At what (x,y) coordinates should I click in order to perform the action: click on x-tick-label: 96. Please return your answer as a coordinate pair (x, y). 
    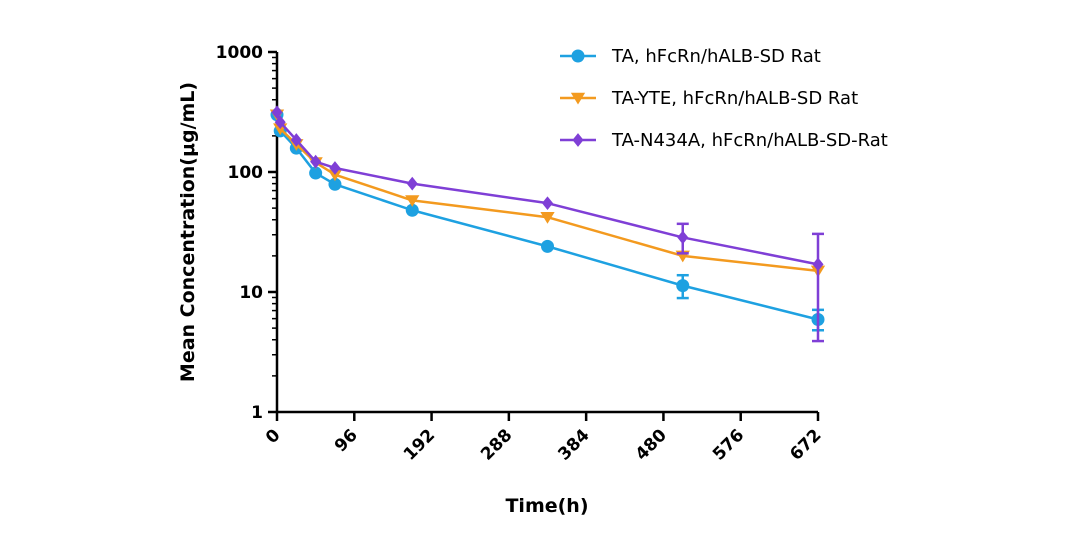
    Looking at the image, I should click on (346, 440).